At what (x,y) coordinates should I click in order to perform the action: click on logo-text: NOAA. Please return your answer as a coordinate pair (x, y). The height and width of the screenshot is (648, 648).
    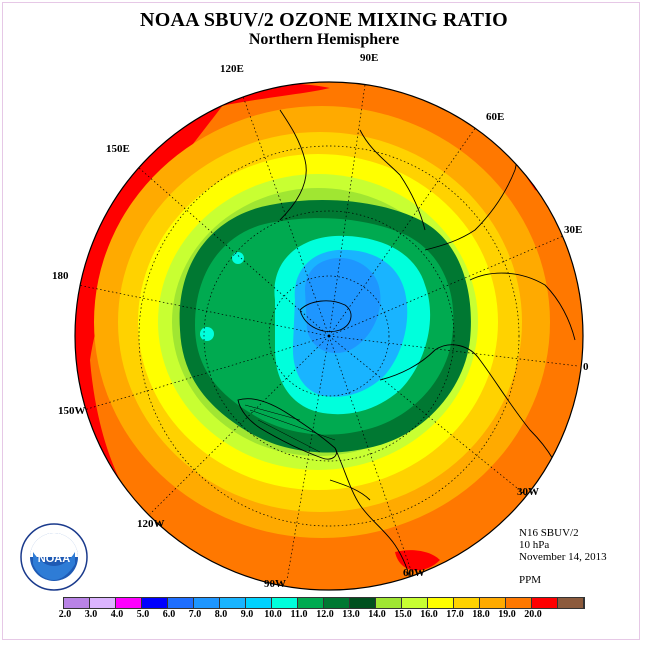
    Looking at the image, I should click on (54, 559).